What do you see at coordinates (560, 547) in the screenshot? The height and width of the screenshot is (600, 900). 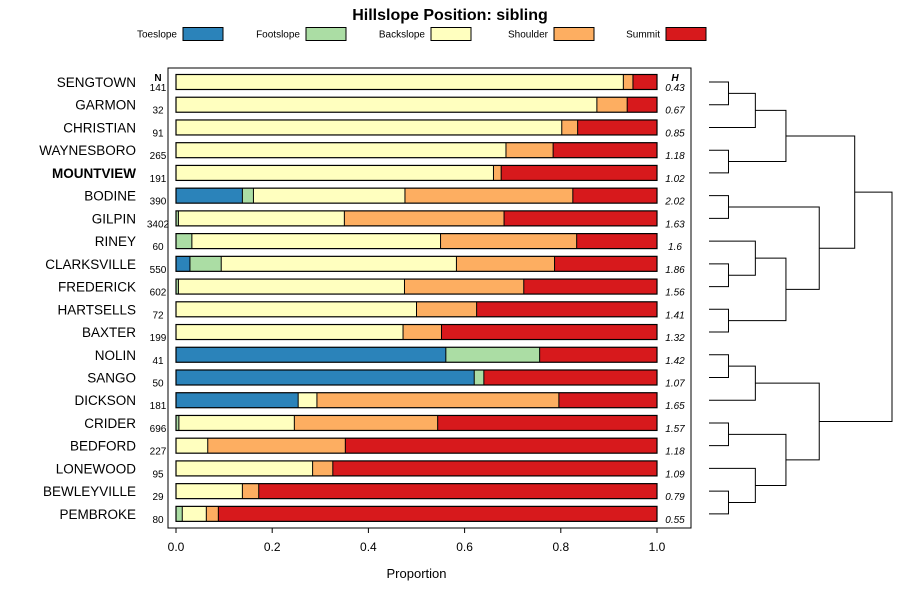 I see `x-tick-label-0-8: 0.8` at bounding box center [560, 547].